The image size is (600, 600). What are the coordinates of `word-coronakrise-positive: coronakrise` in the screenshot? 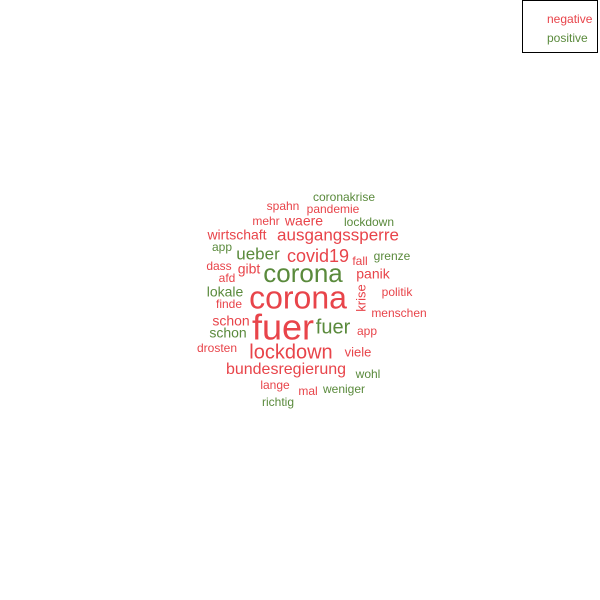 It's located at (344, 197).